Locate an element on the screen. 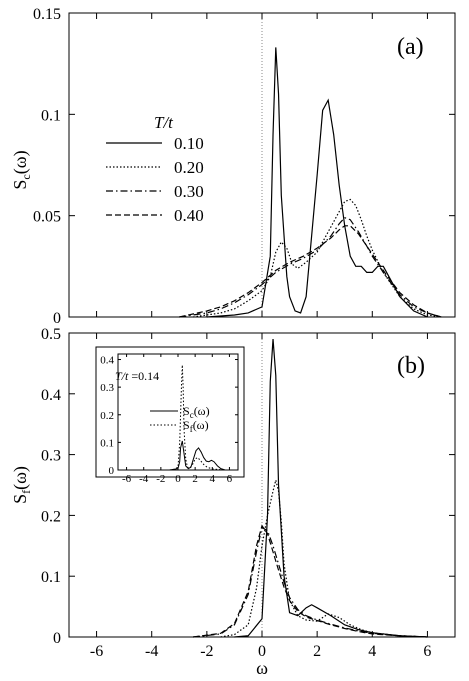 This screenshot has height=681, width=469. panel-a-label: (a) is located at coordinates (410, 47).